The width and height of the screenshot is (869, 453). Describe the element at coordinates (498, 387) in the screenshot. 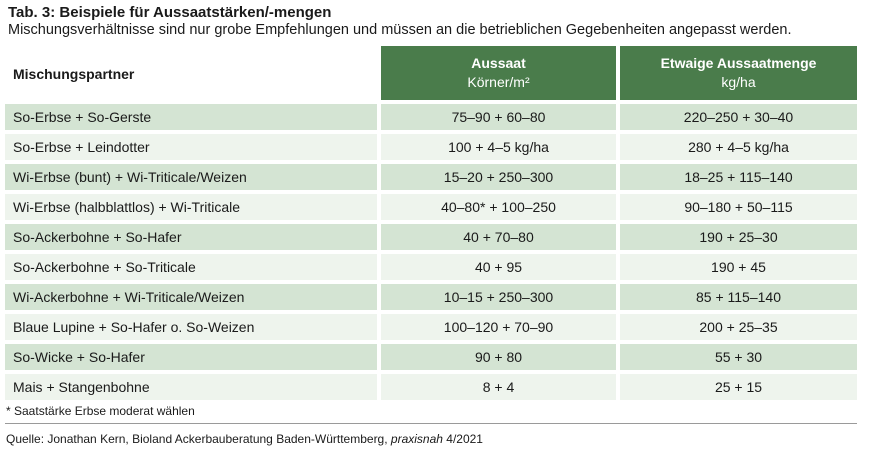

I see `cell-aussaat: 8 + 4` at that location.